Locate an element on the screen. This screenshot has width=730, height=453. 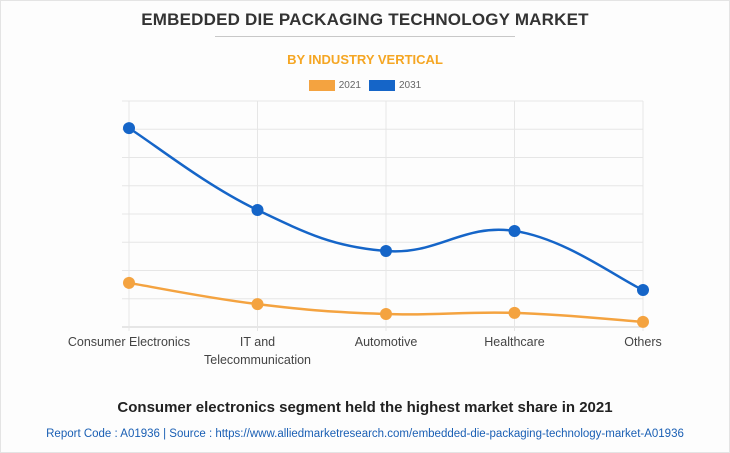
x-tick-label: Automotive is located at coordinates (386, 342).